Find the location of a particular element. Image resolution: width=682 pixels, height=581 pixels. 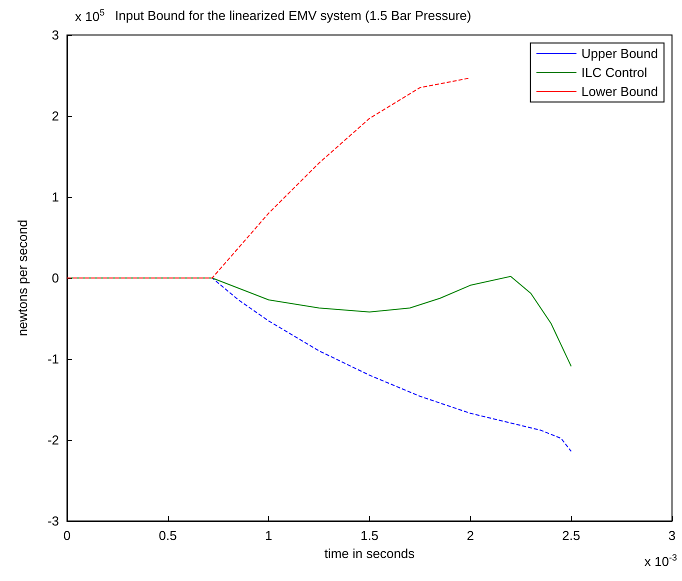

x-tick-label: 2 is located at coordinates (470, 535).